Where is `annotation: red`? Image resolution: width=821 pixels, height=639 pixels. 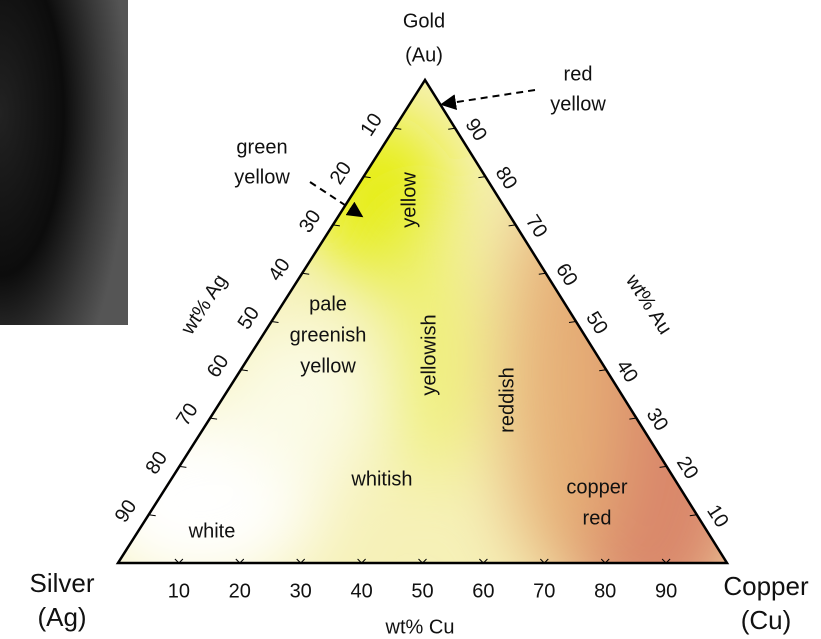 annotation: red is located at coordinates (578, 74).